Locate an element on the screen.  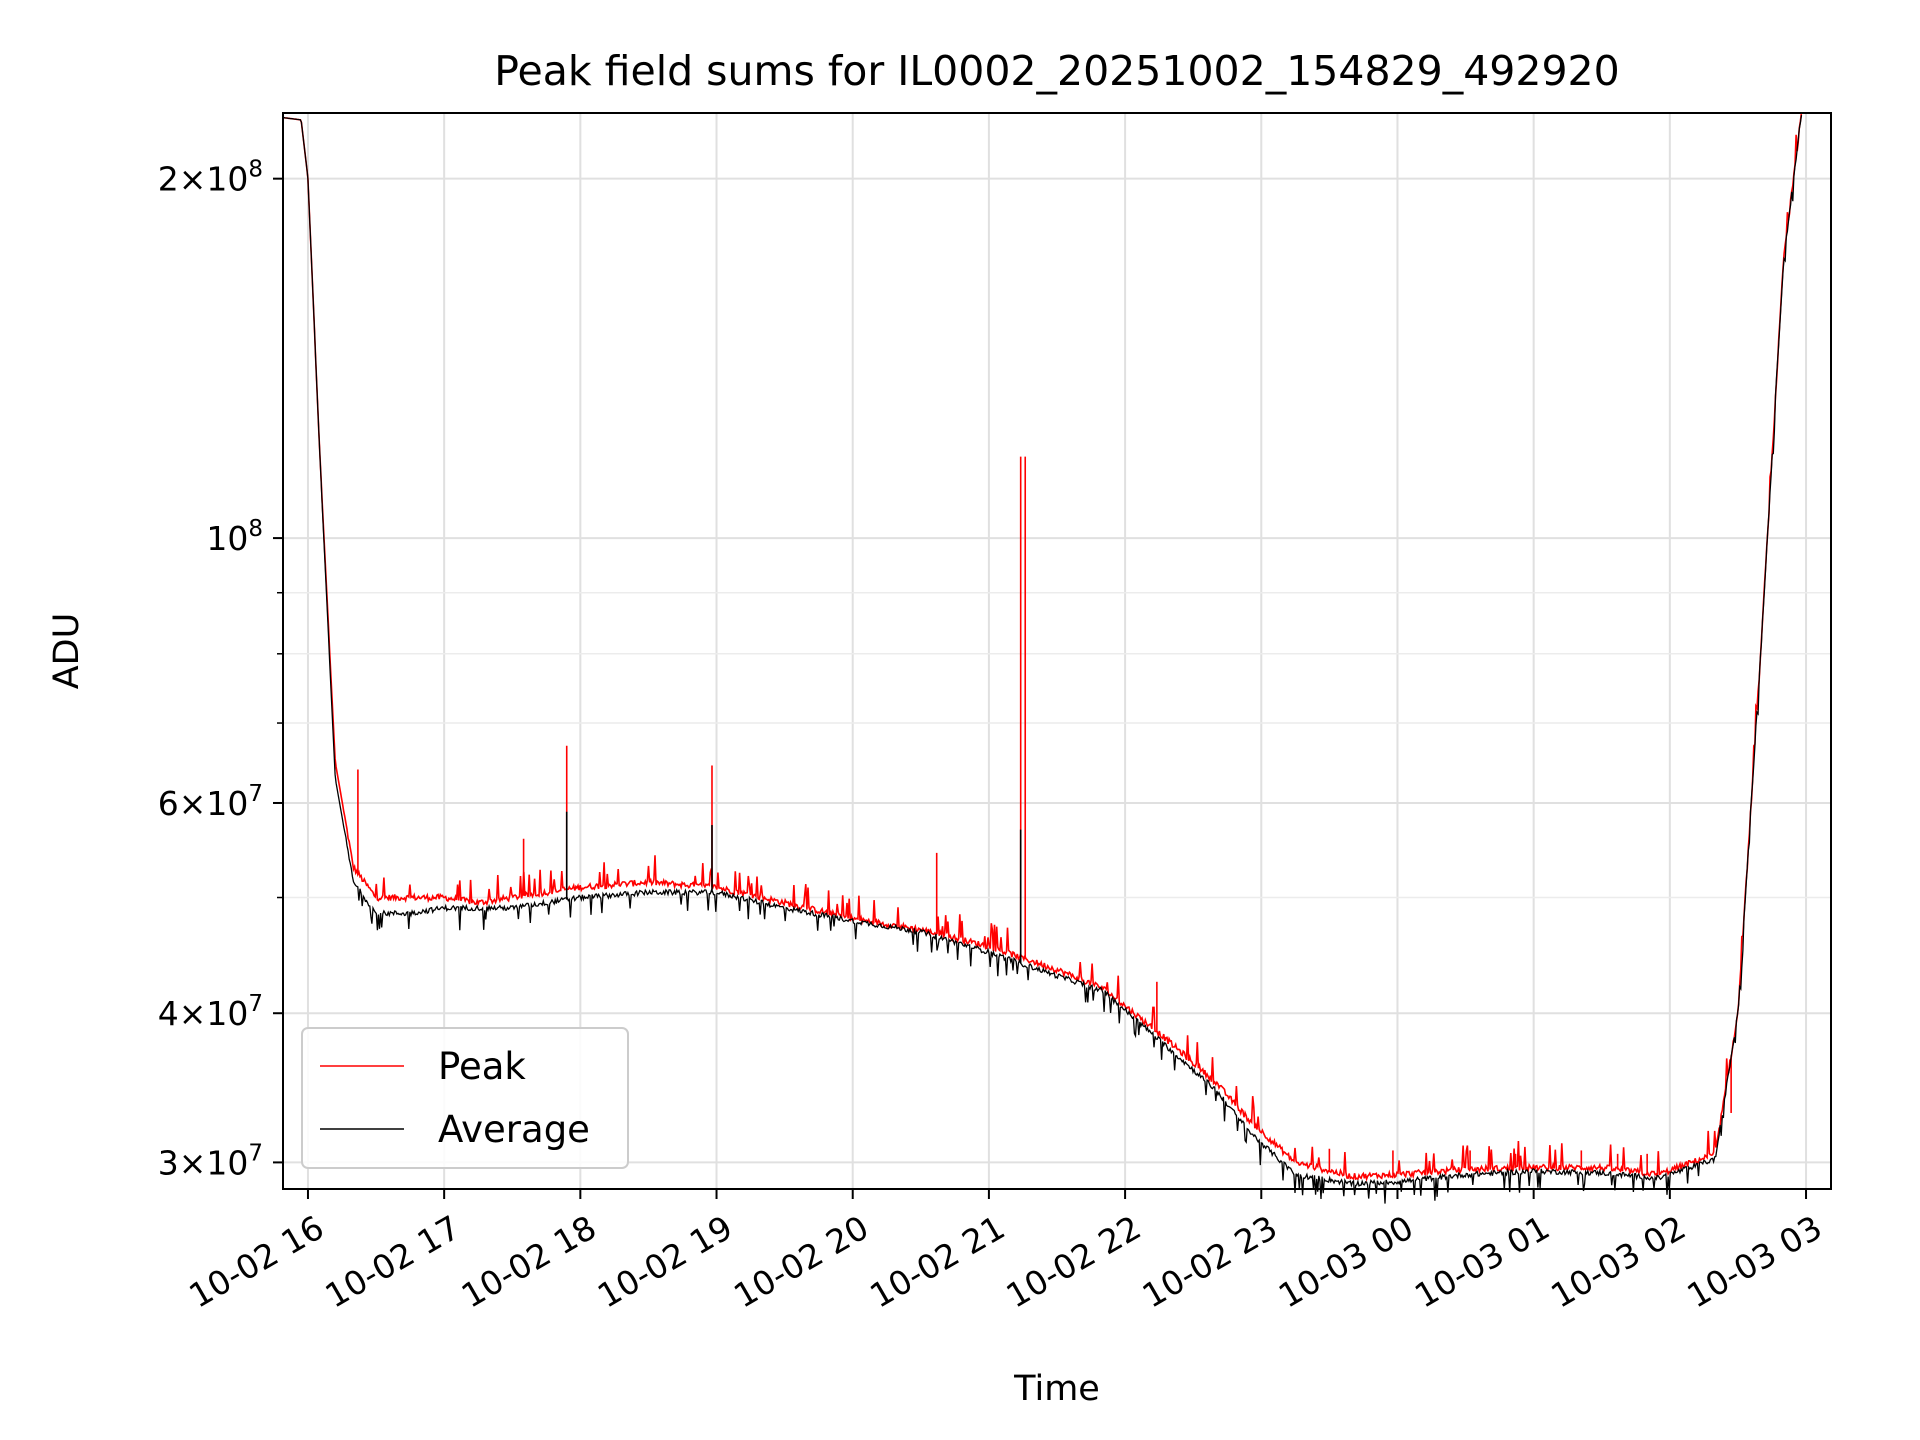
y-tick-label: 6×107 is located at coordinates (210, 802).